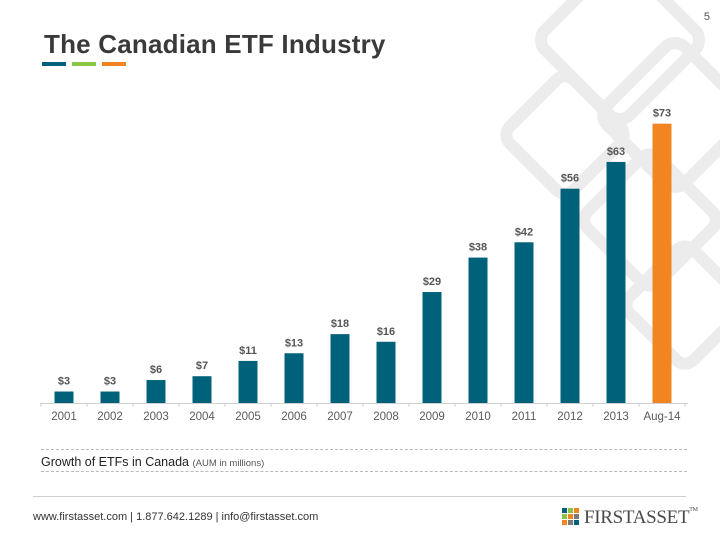  Describe the element at coordinates (202, 389) in the screenshot. I see `bar-2004` at that location.